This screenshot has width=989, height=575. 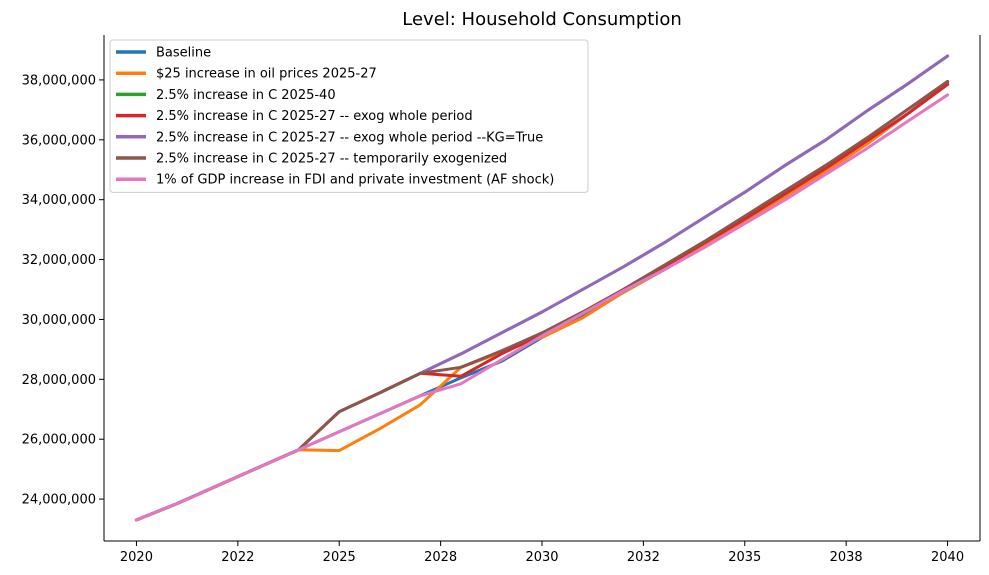 I want to click on legend-label-3: 2.5% increase in C 2025-40, so click(x=246, y=95).